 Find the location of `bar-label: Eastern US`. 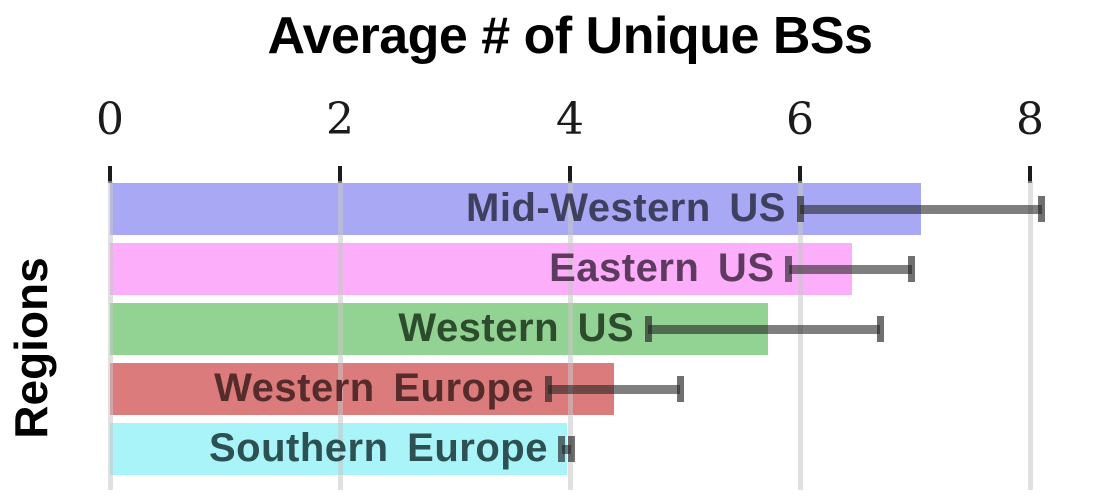

bar-label: Eastern US is located at coordinates (662, 268).